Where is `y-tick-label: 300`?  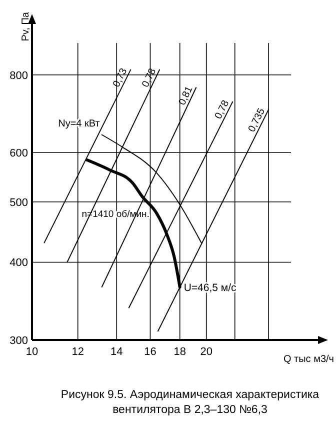 y-tick-label: 300 is located at coordinates (19, 341).